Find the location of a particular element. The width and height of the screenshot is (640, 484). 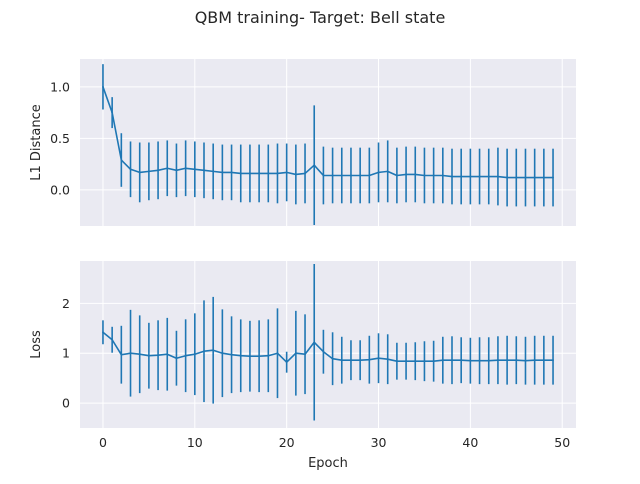

l1-distance-y-tick-label: 0.0 is located at coordinates (60, 189).